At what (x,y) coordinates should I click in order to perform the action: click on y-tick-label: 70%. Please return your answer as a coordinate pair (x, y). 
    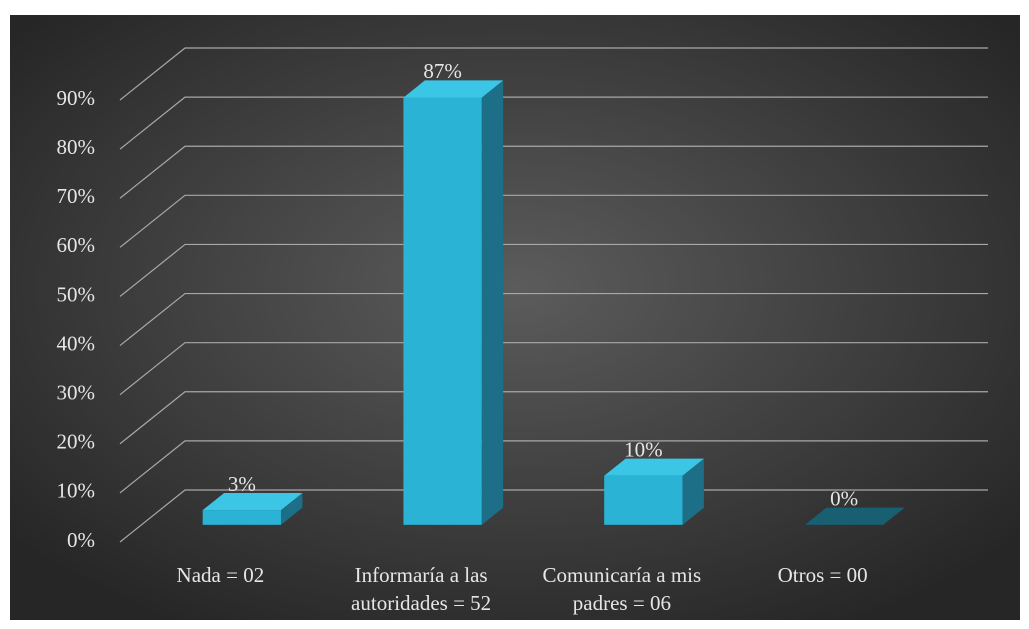
    Looking at the image, I should click on (76, 196).